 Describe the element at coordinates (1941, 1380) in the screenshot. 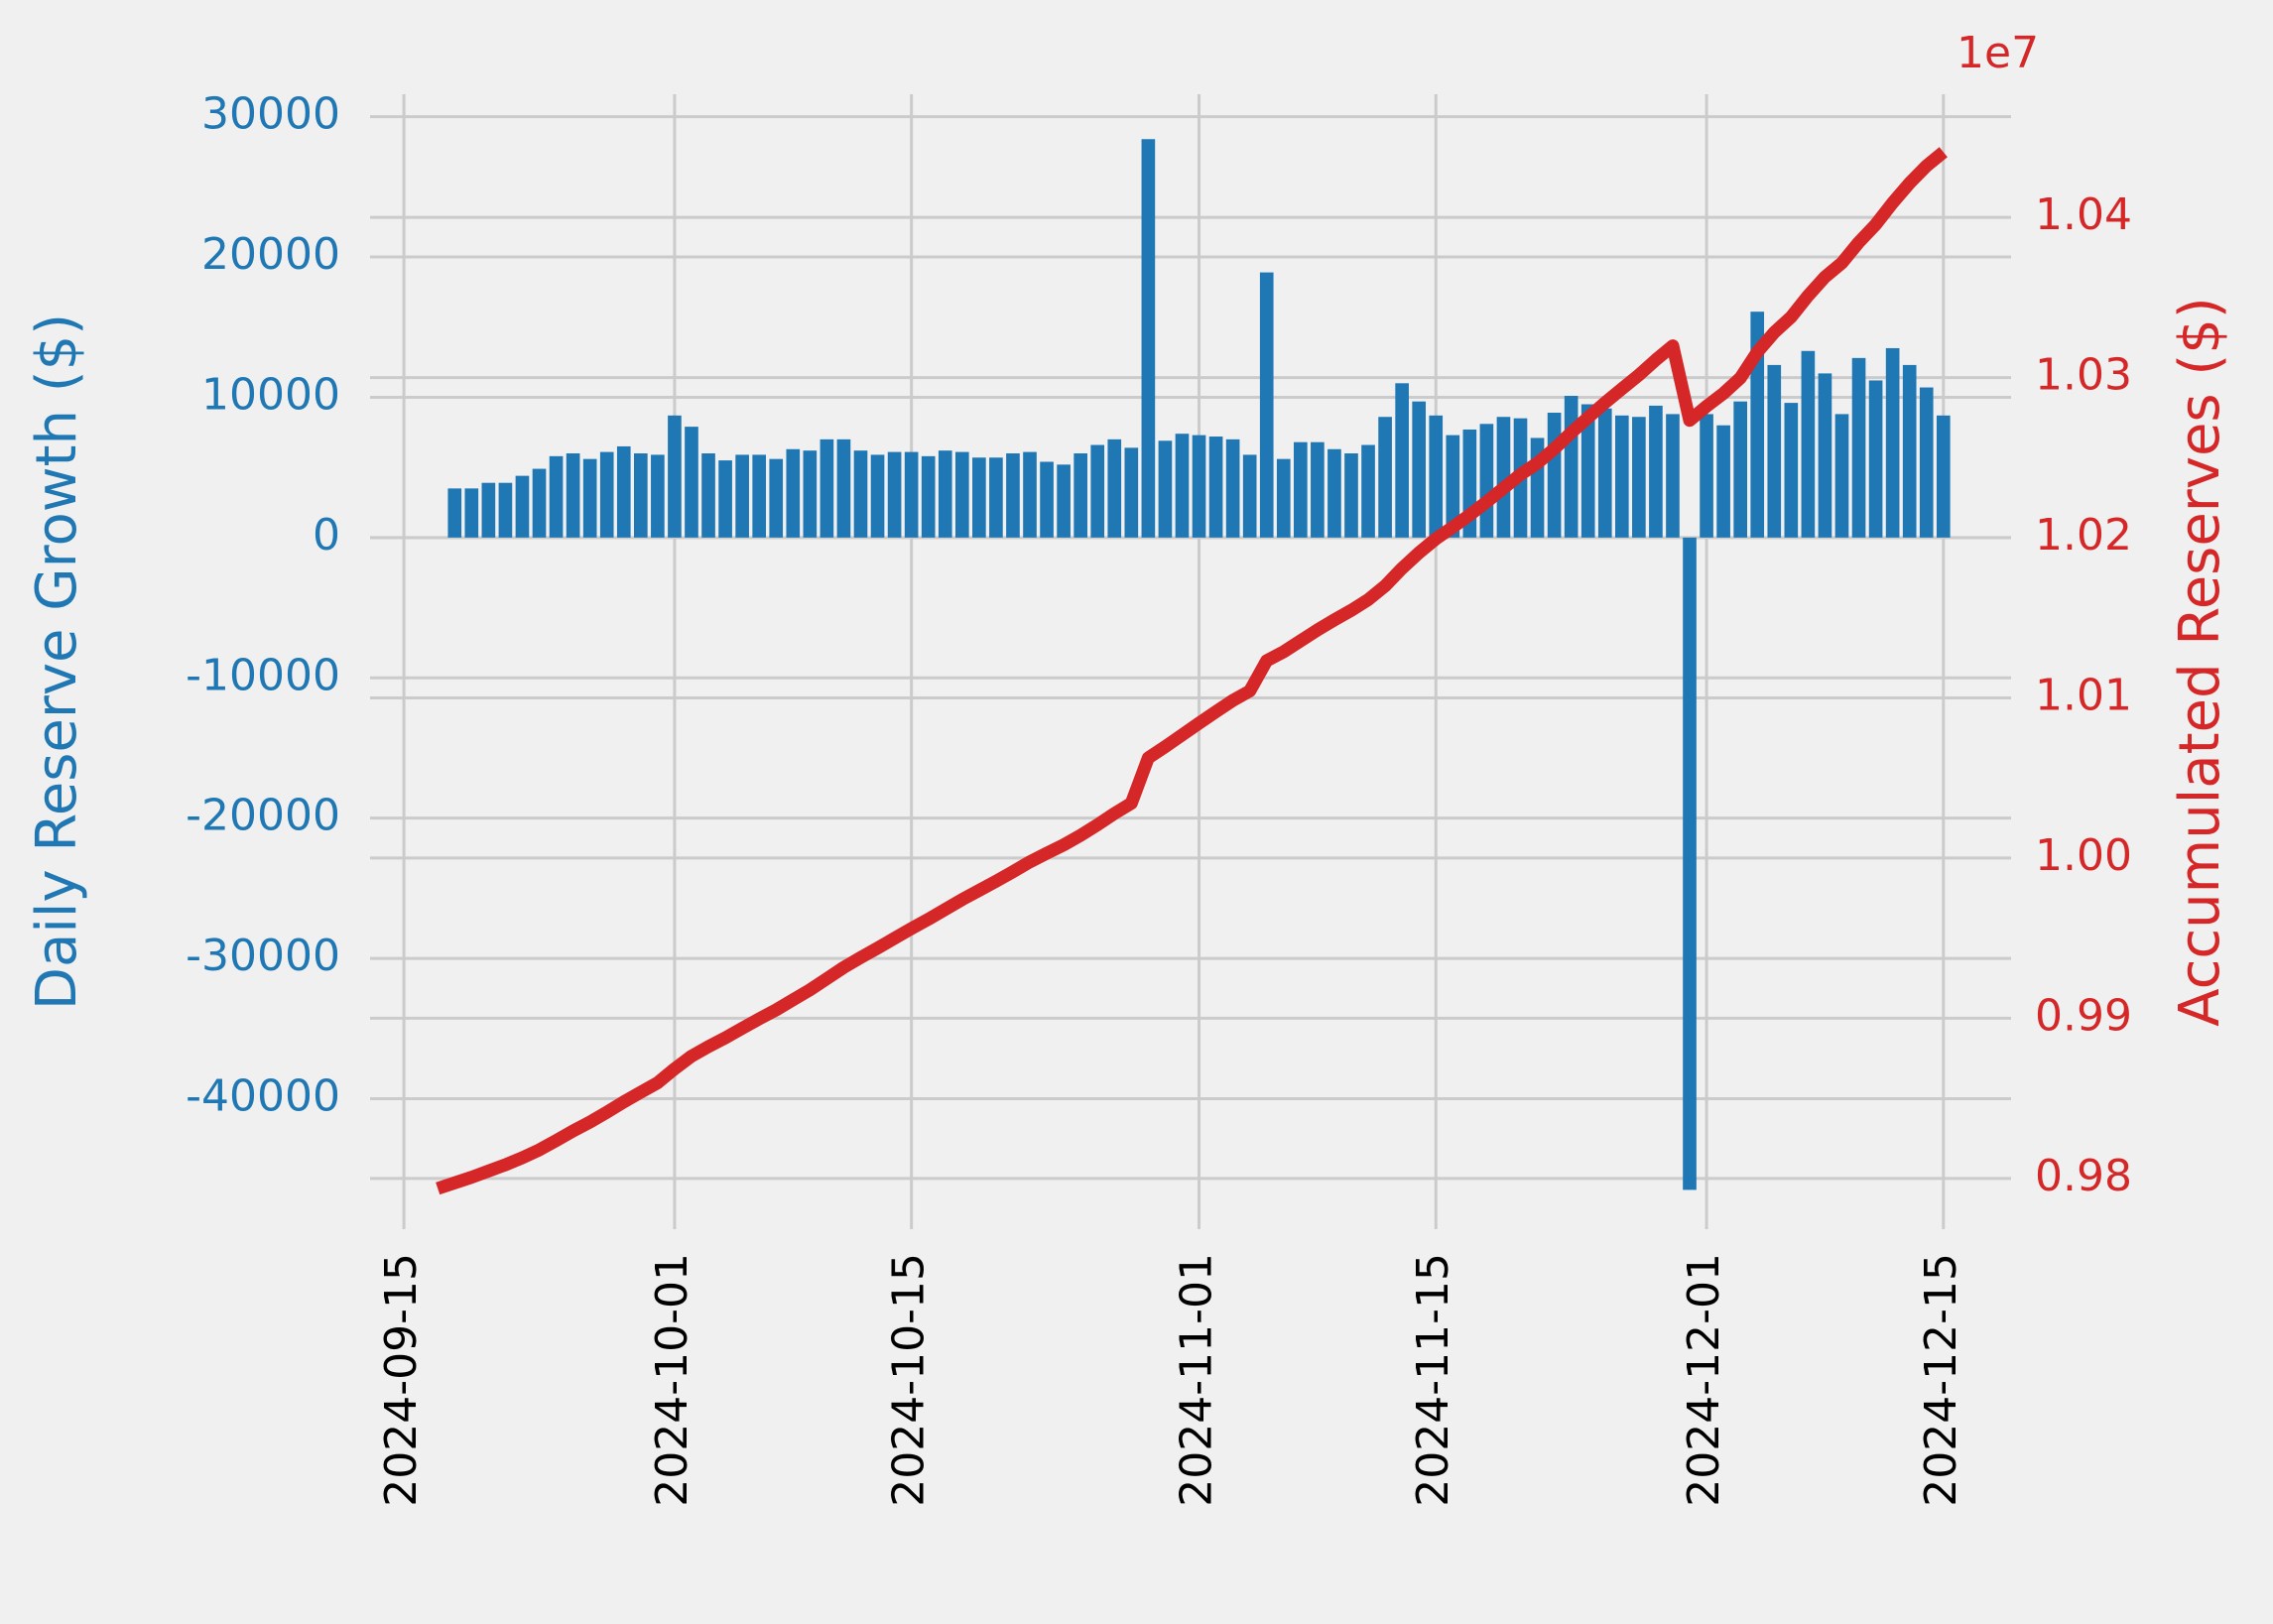

I see `x-tick-label: 2024-12-15` at that location.